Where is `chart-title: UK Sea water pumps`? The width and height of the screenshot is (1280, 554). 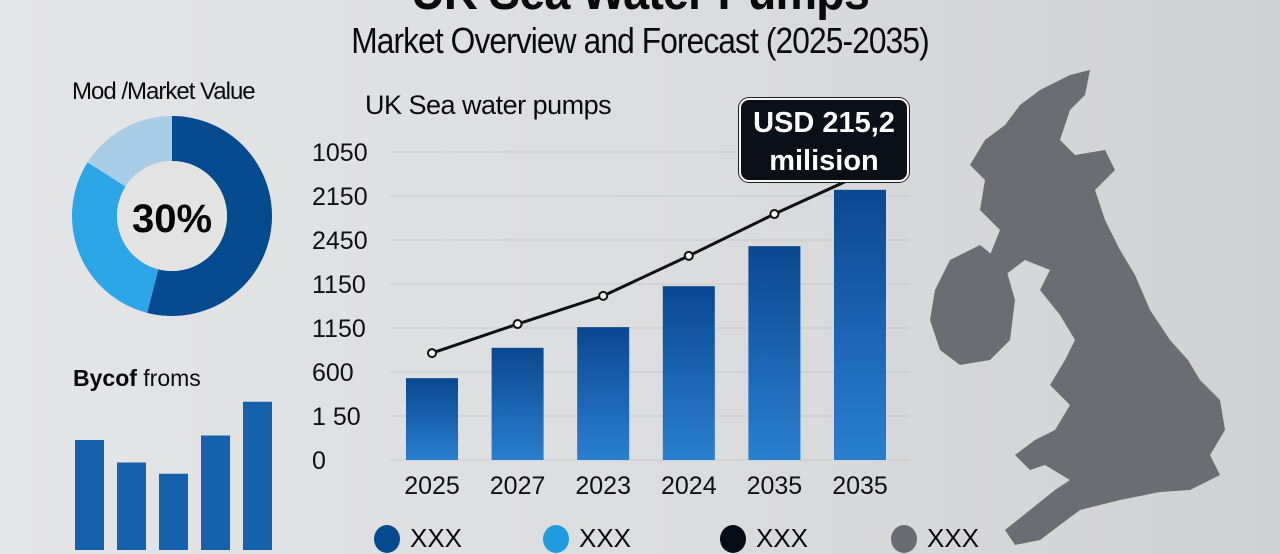 chart-title: UK Sea water pumps is located at coordinates (488, 105).